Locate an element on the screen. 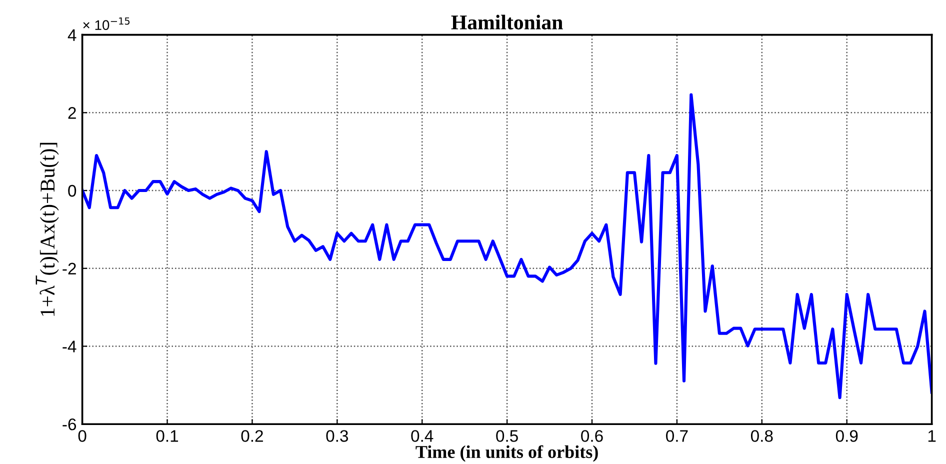 Image resolution: width=946 pixels, height=464 pixels. x-tick-label: 0.2 is located at coordinates (252, 436).